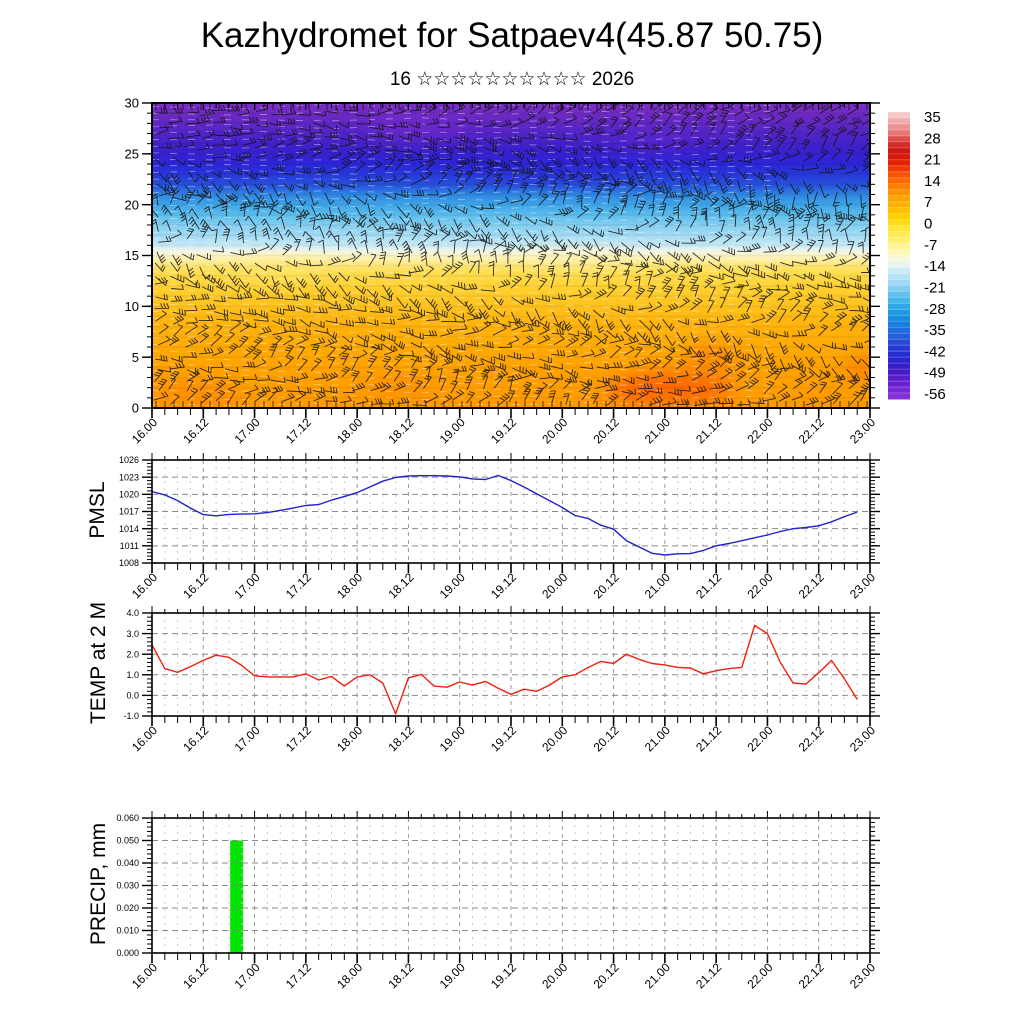 The width and height of the screenshot is (1024, 1024). I want to click on svg-text: 15, so click(132, 255).